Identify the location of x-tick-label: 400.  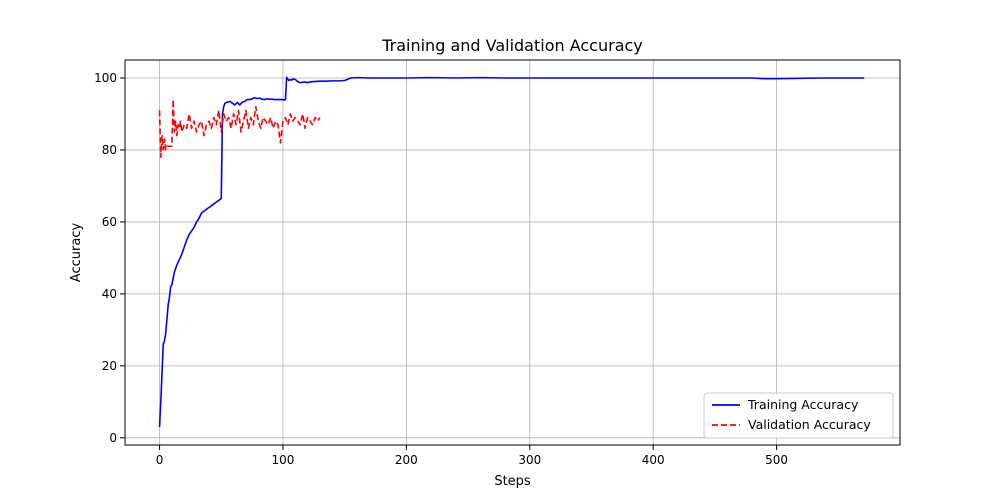
(653, 460).